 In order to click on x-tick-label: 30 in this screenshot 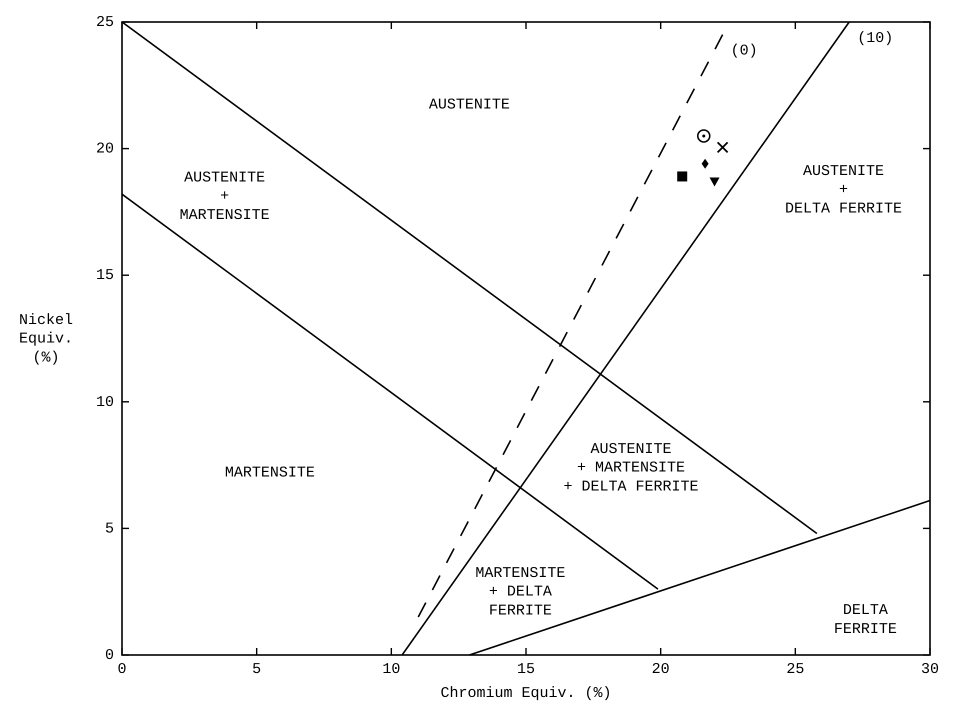, I will do `click(930, 669)`.